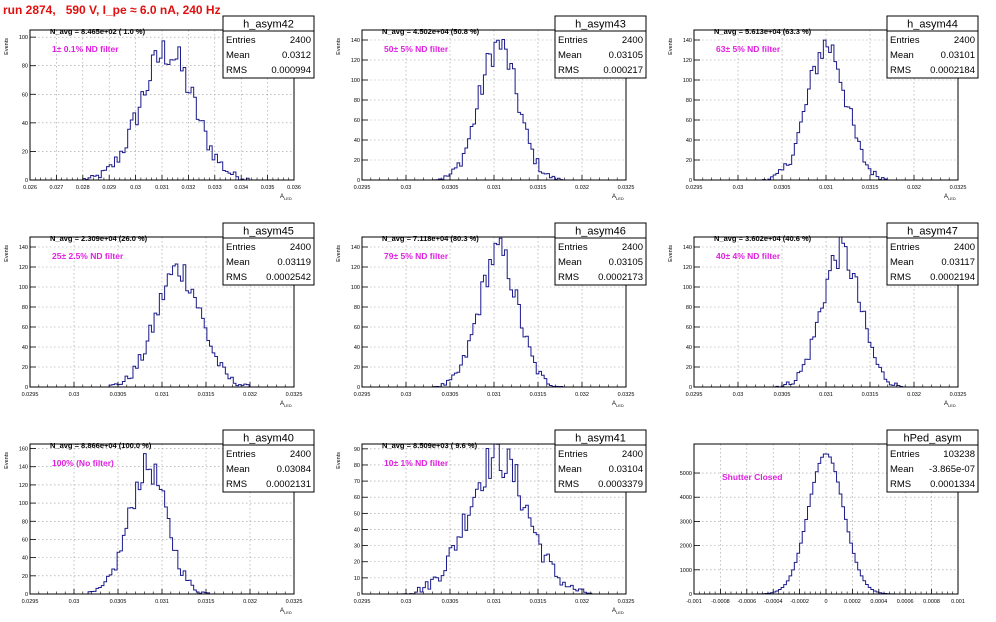  Describe the element at coordinates (931, 602) in the screenshot. I see `x-tick-label: 0.0008` at that location.